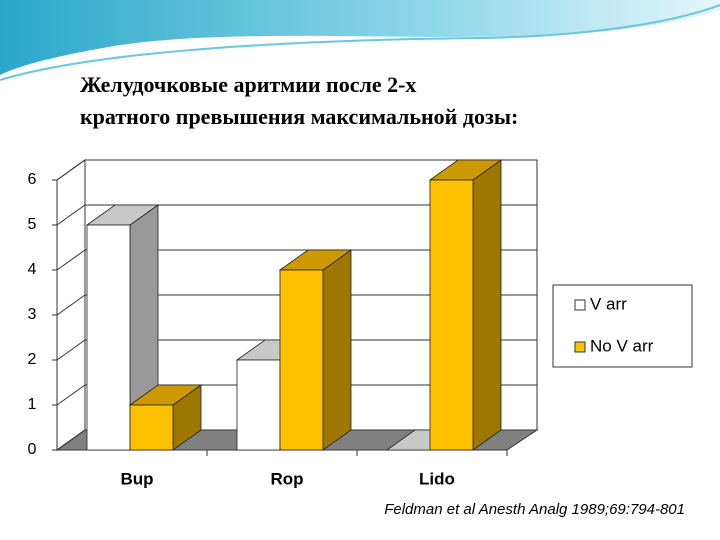 The height and width of the screenshot is (540, 720). Describe the element at coordinates (622, 345) in the screenshot. I see `legend-label: No V arr` at that location.